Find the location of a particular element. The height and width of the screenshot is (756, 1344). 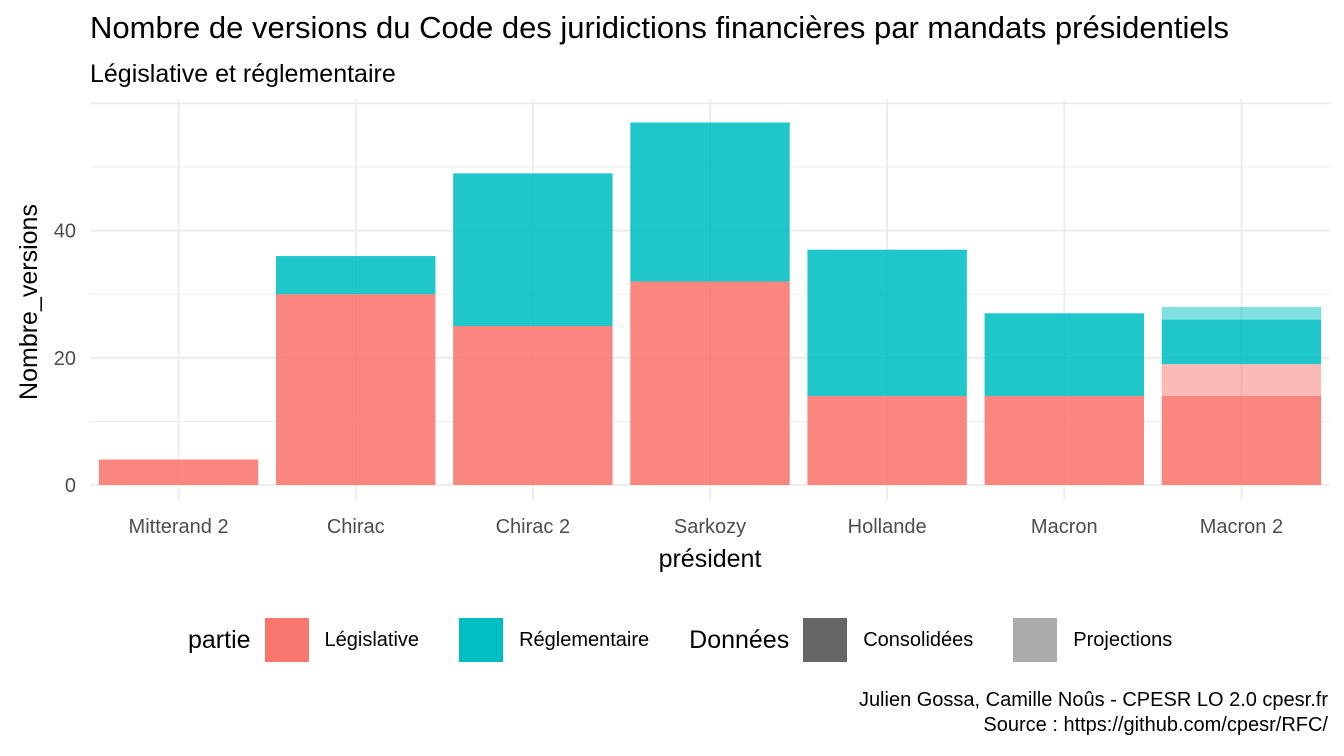

caption-source: Source : https://github.com/cpesr/RFC/ is located at coordinates (1155, 725).